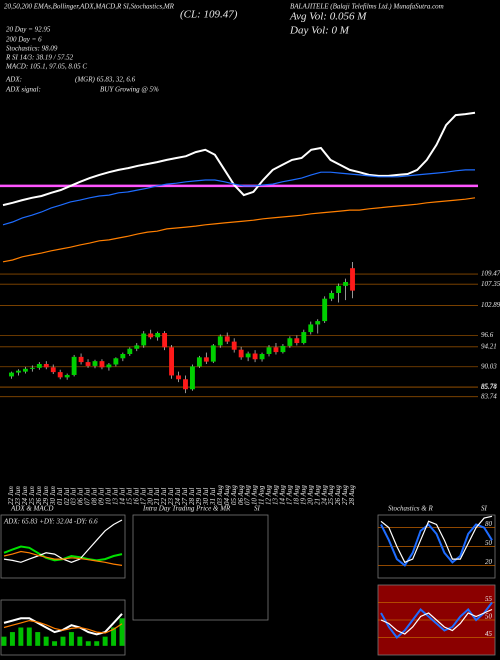  I want to click on x-tick-label: 22 Jun, so click(11, 495).